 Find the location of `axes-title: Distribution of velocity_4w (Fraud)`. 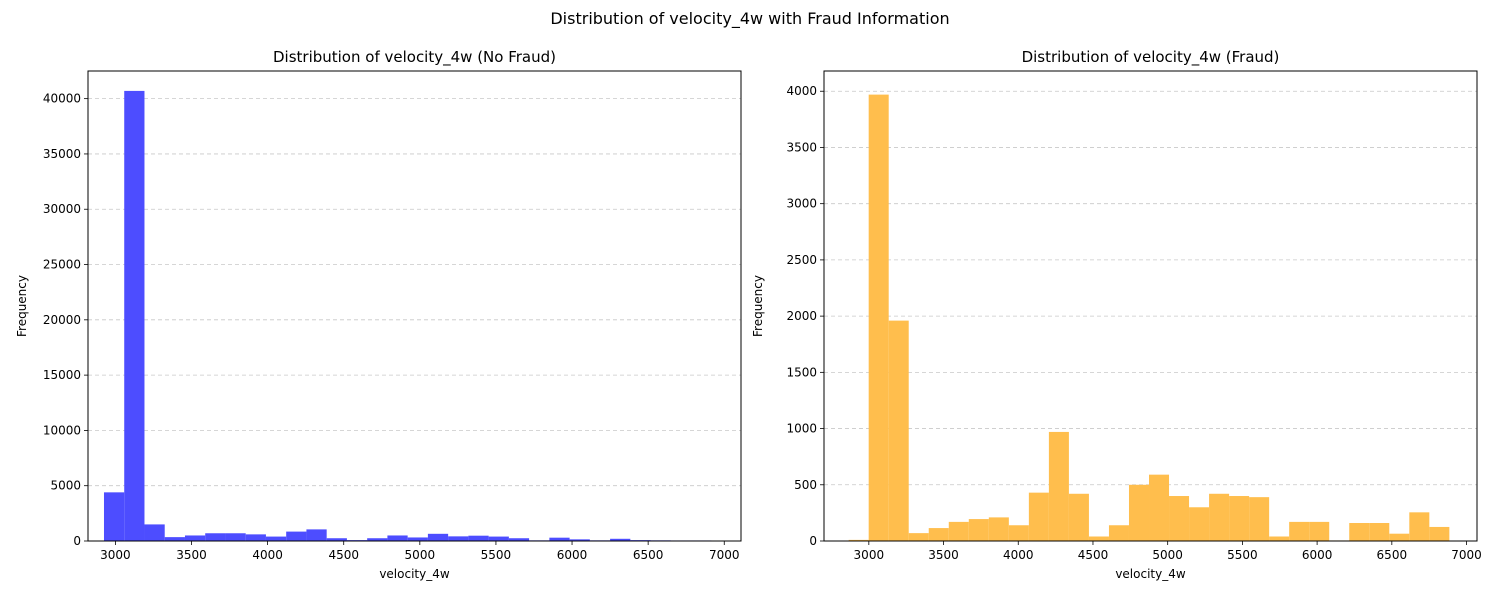

axes-title: Distribution of velocity_4w (Fraud) is located at coordinates (1151, 57).